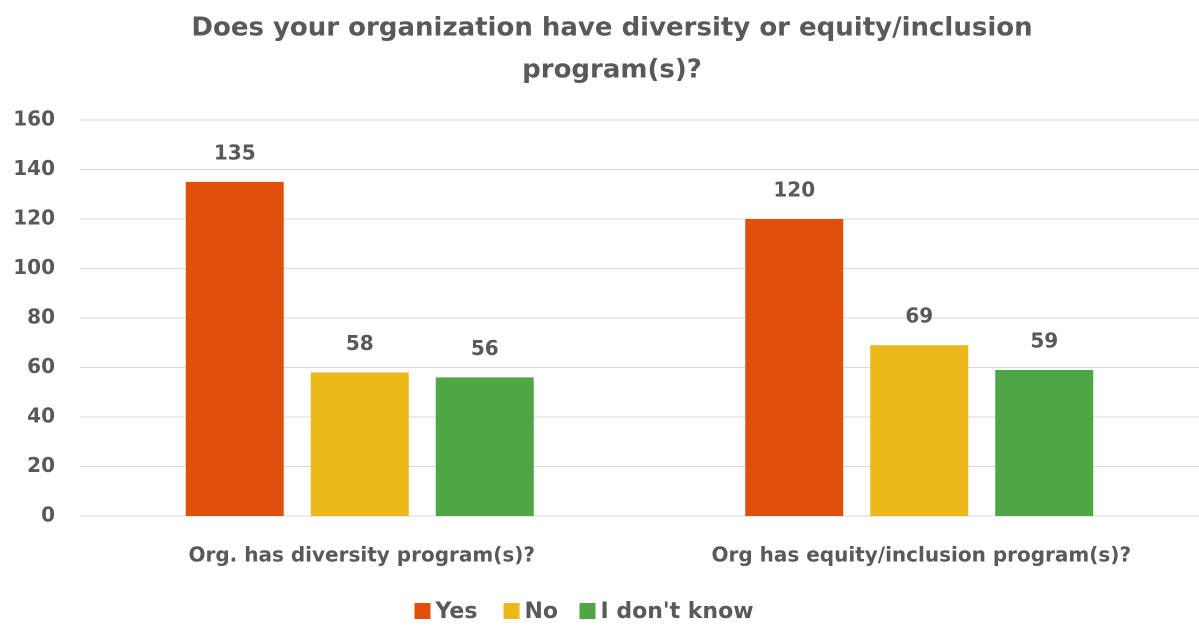 This screenshot has width=1199, height=626. What do you see at coordinates (456, 611) in the screenshot?
I see `legend-label: Yes` at bounding box center [456, 611].